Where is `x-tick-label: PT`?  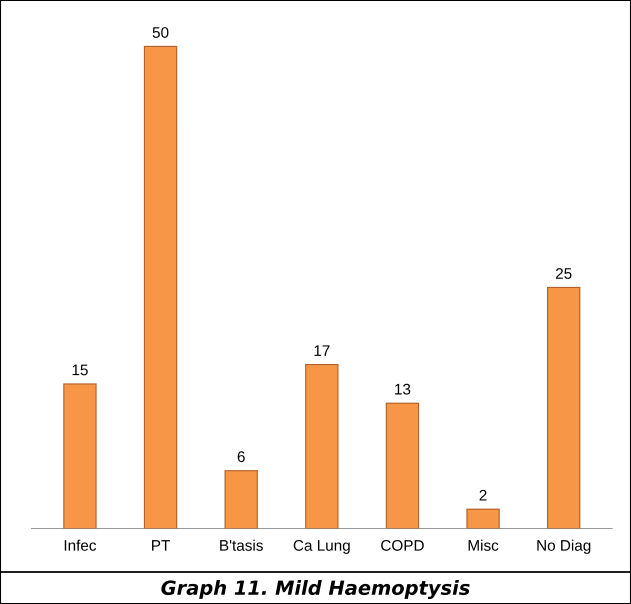
x-tick-label: PT is located at coordinates (161, 545).